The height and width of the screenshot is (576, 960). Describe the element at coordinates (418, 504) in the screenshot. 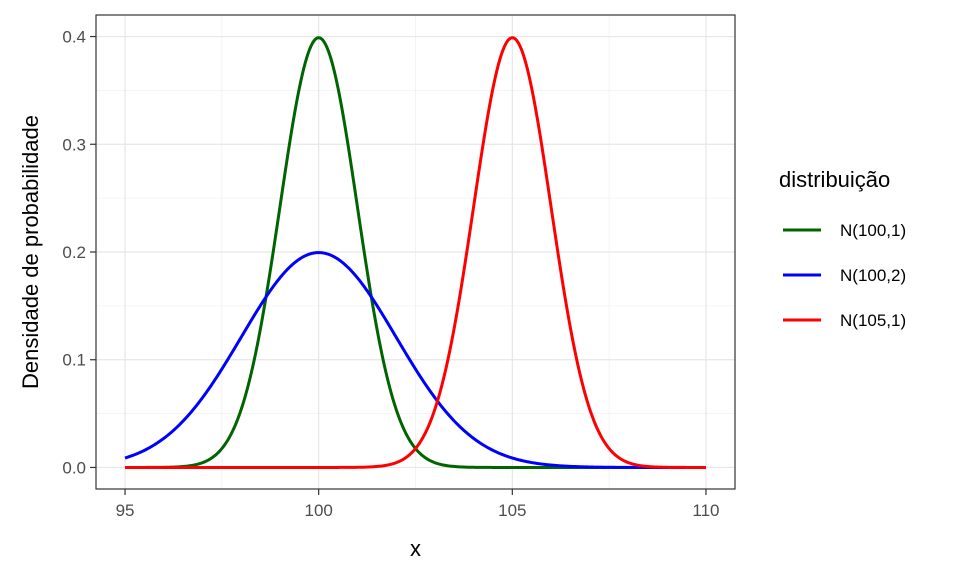

I see `x-axis-ticks: 95 100 105 110` at that location.